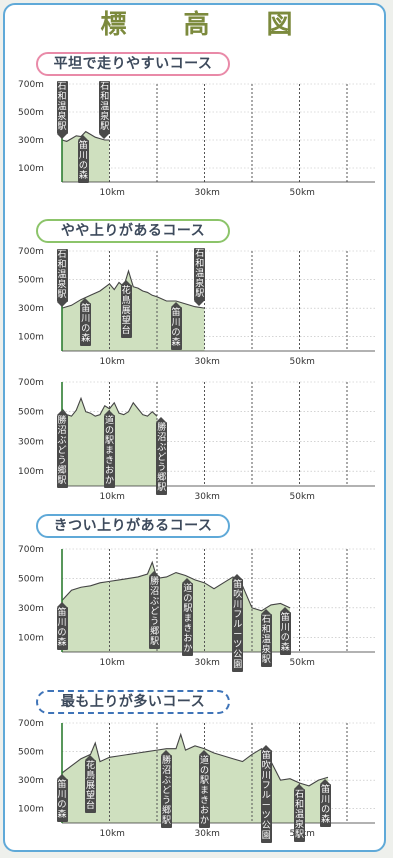 This screenshot has width=393, height=858. What do you see at coordinates (133, 231) in the screenshot?
I see `course-title-slight: やや上りがあるコース` at bounding box center [133, 231].